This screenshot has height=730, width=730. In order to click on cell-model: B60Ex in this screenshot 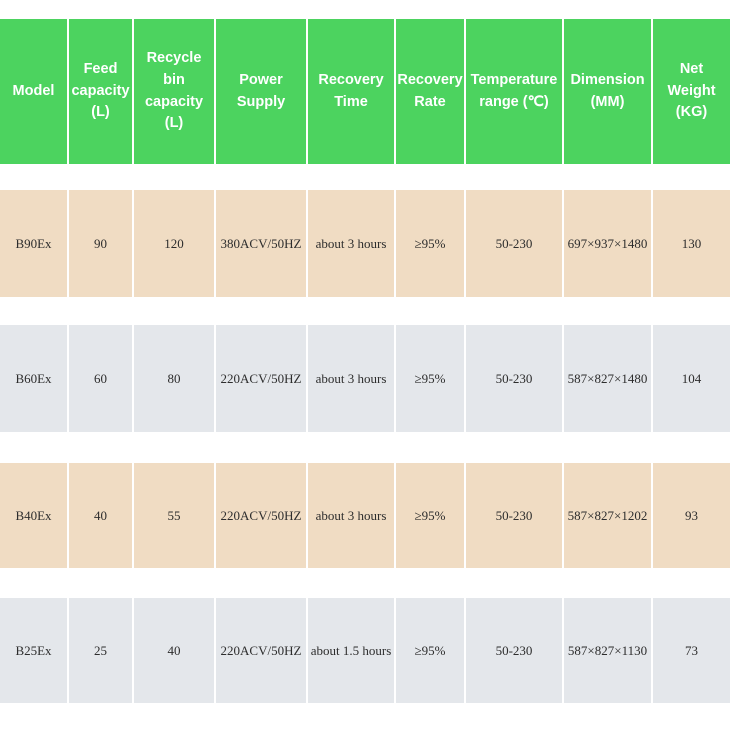, I will do `click(33, 378)`.